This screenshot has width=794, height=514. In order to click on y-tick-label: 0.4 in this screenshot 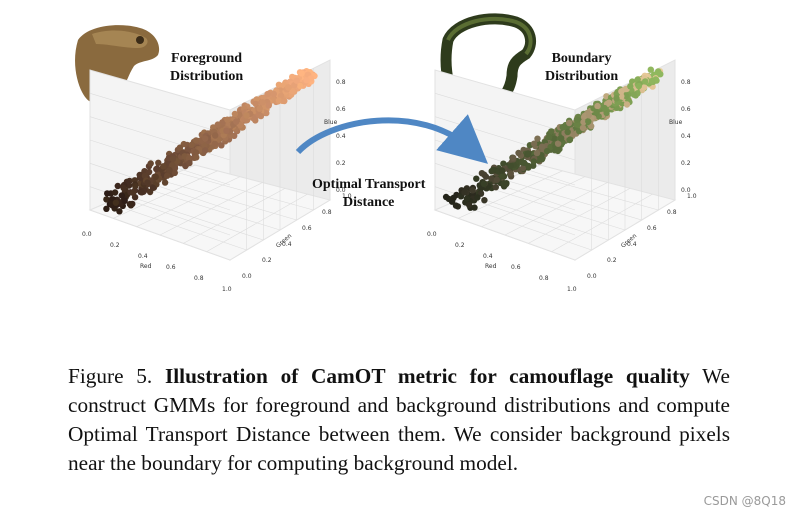, I will do `click(287, 244)`.